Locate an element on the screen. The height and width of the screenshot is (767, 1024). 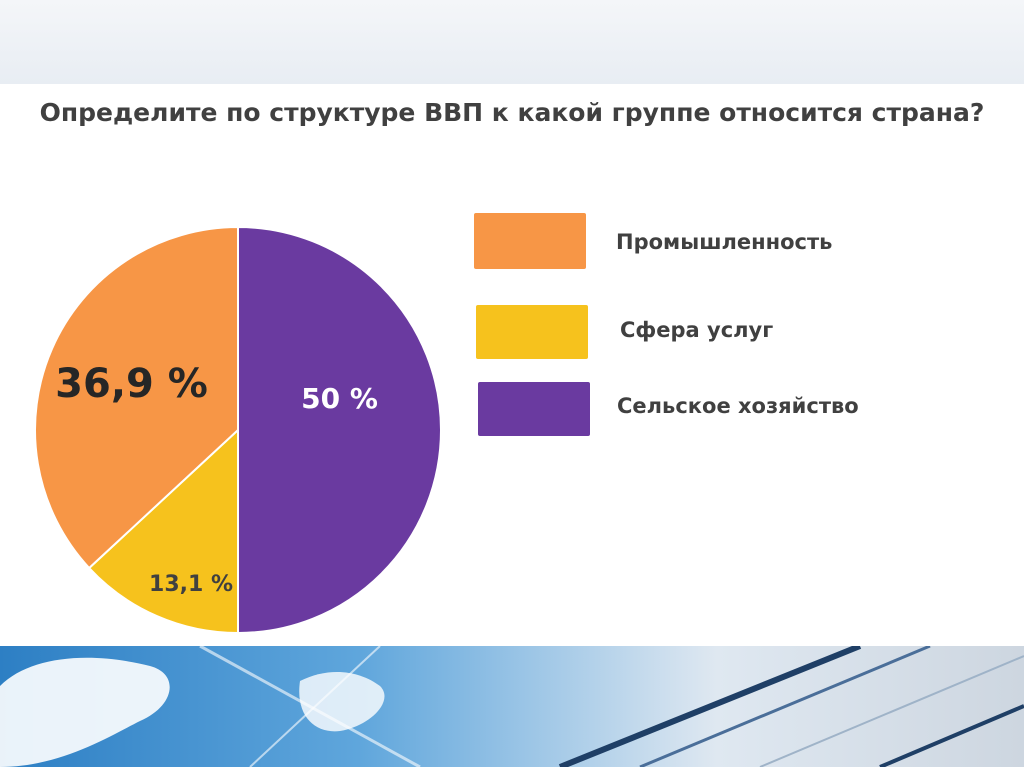
slice-label-agriculture: 50 % is located at coordinates (339, 398).